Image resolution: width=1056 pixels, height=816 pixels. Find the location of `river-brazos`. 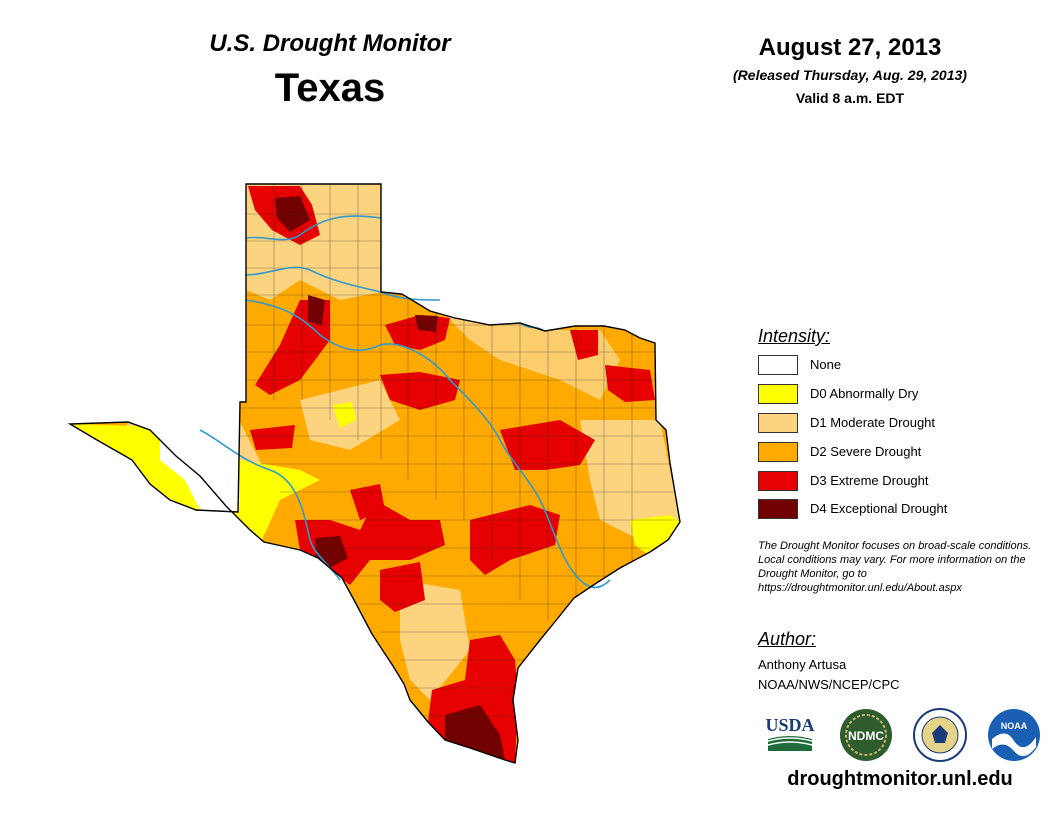

river-brazos is located at coordinates (428, 444).